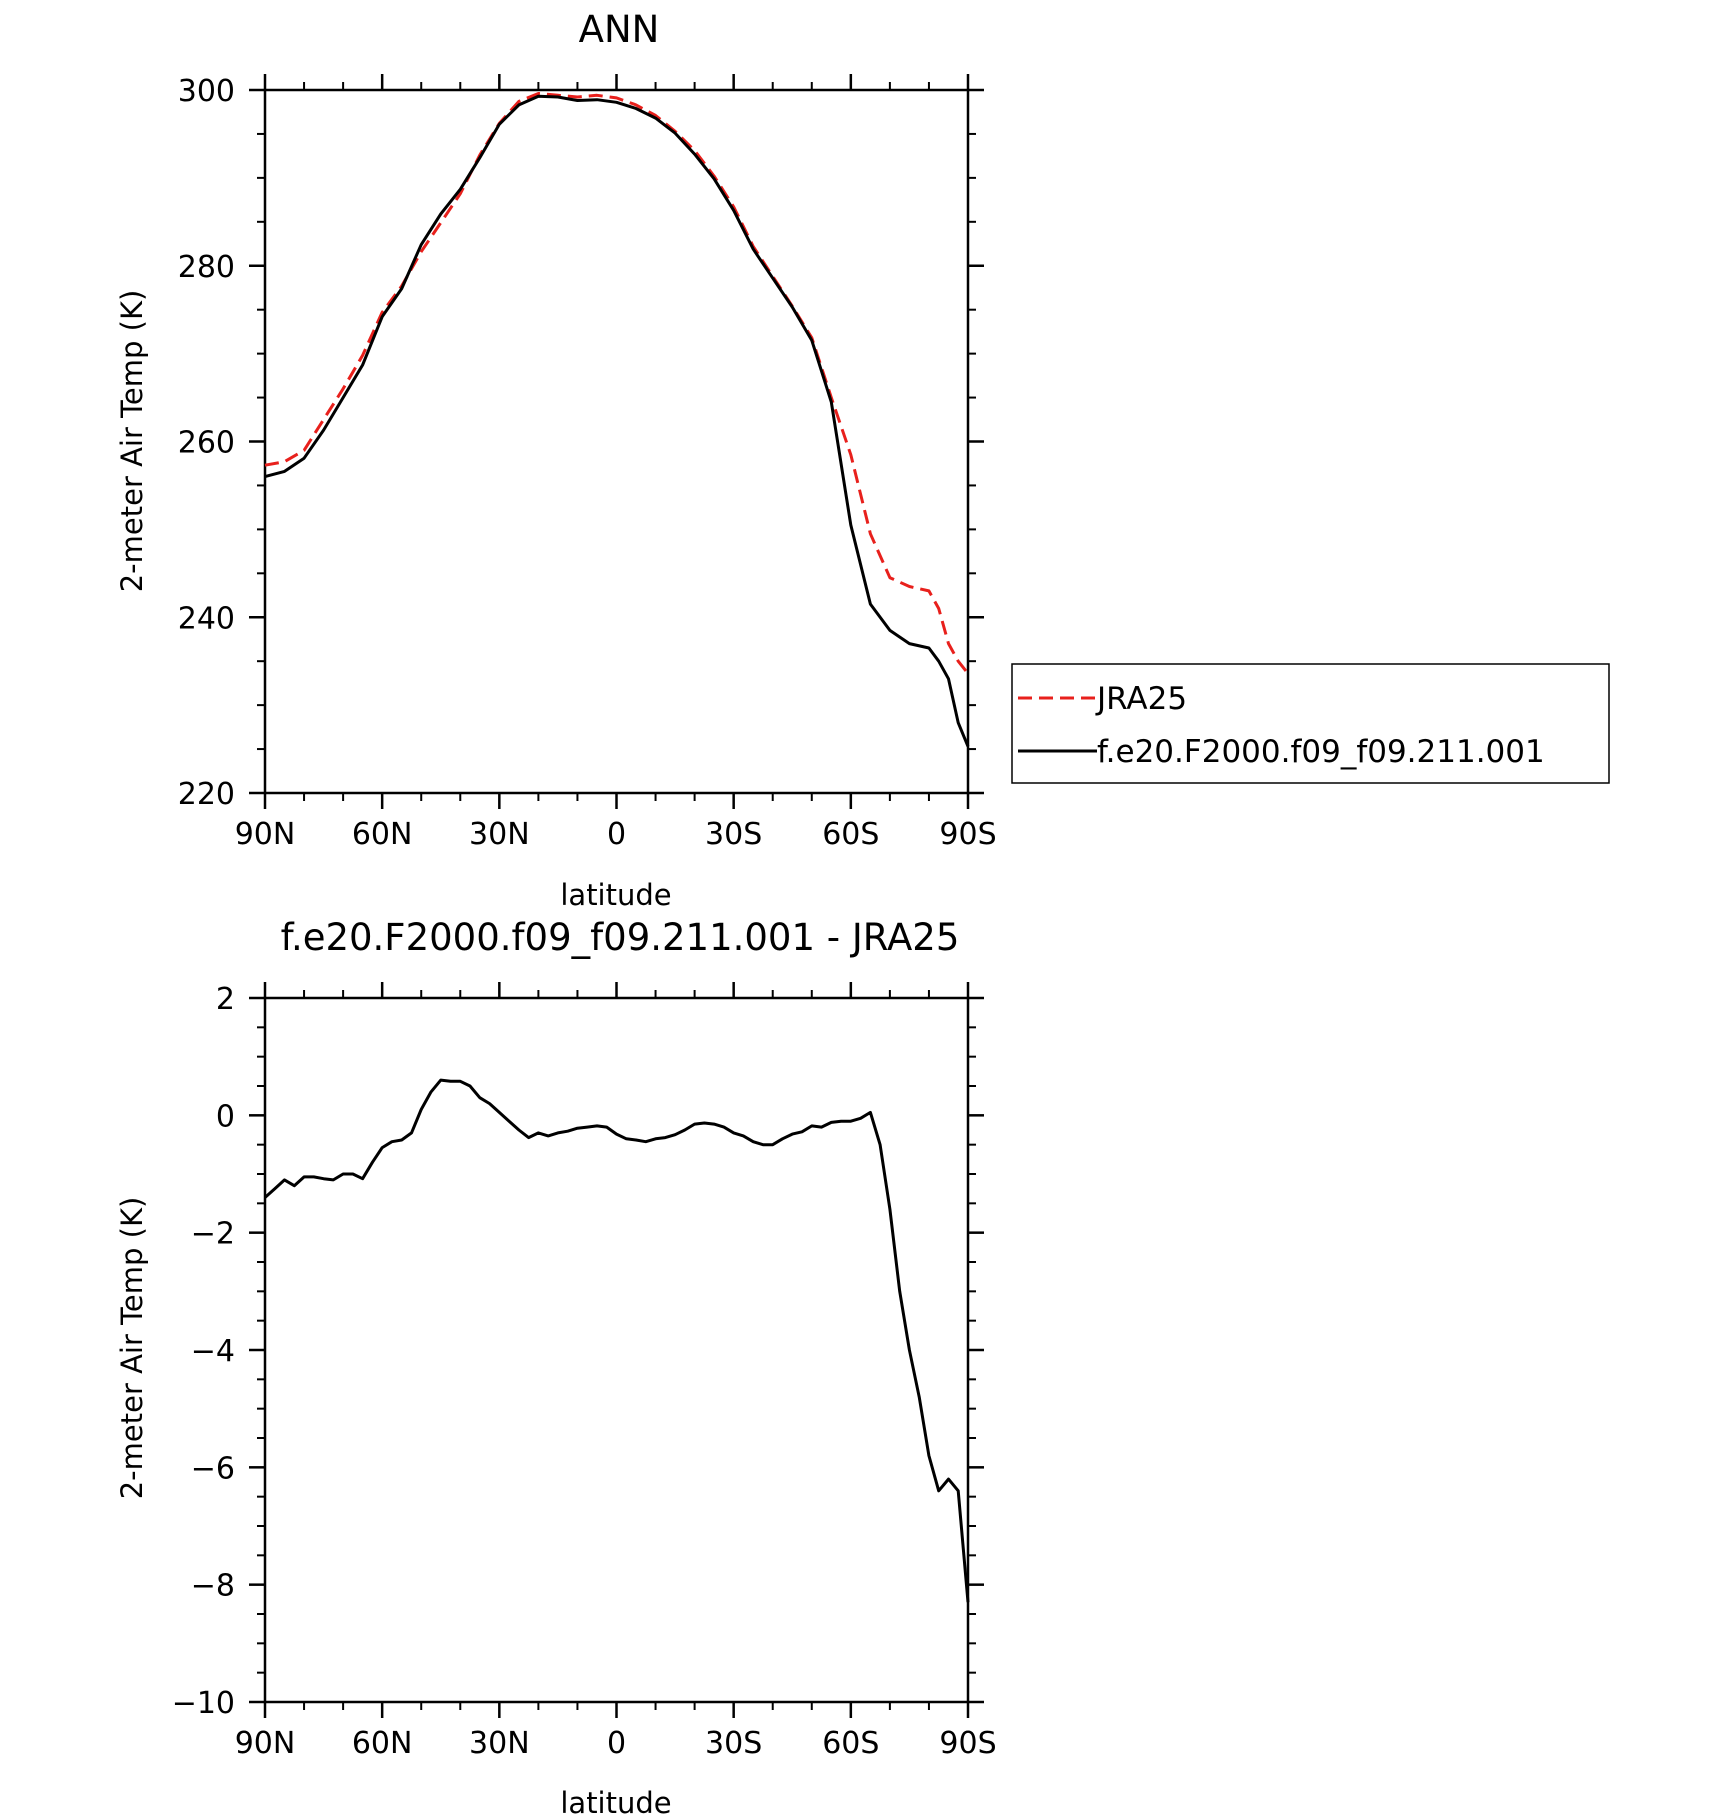 The height and width of the screenshot is (1816, 1710). I want to click on bottom-series-line-difference, so click(616, 1340).